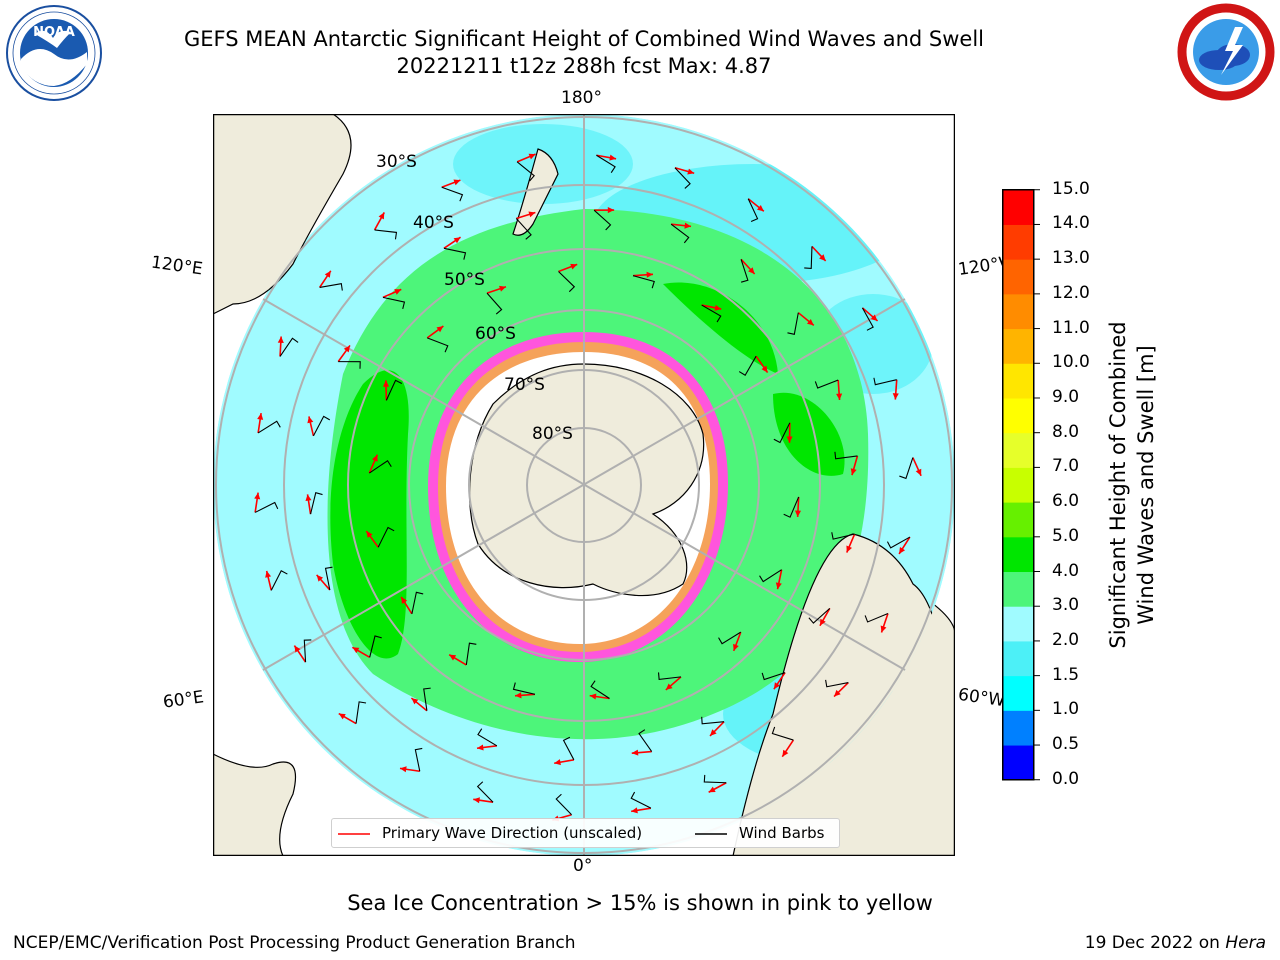 The height and width of the screenshot is (960, 1280). Describe the element at coordinates (1226, 52) in the screenshot. I see `nws-logo-icon` at that location.